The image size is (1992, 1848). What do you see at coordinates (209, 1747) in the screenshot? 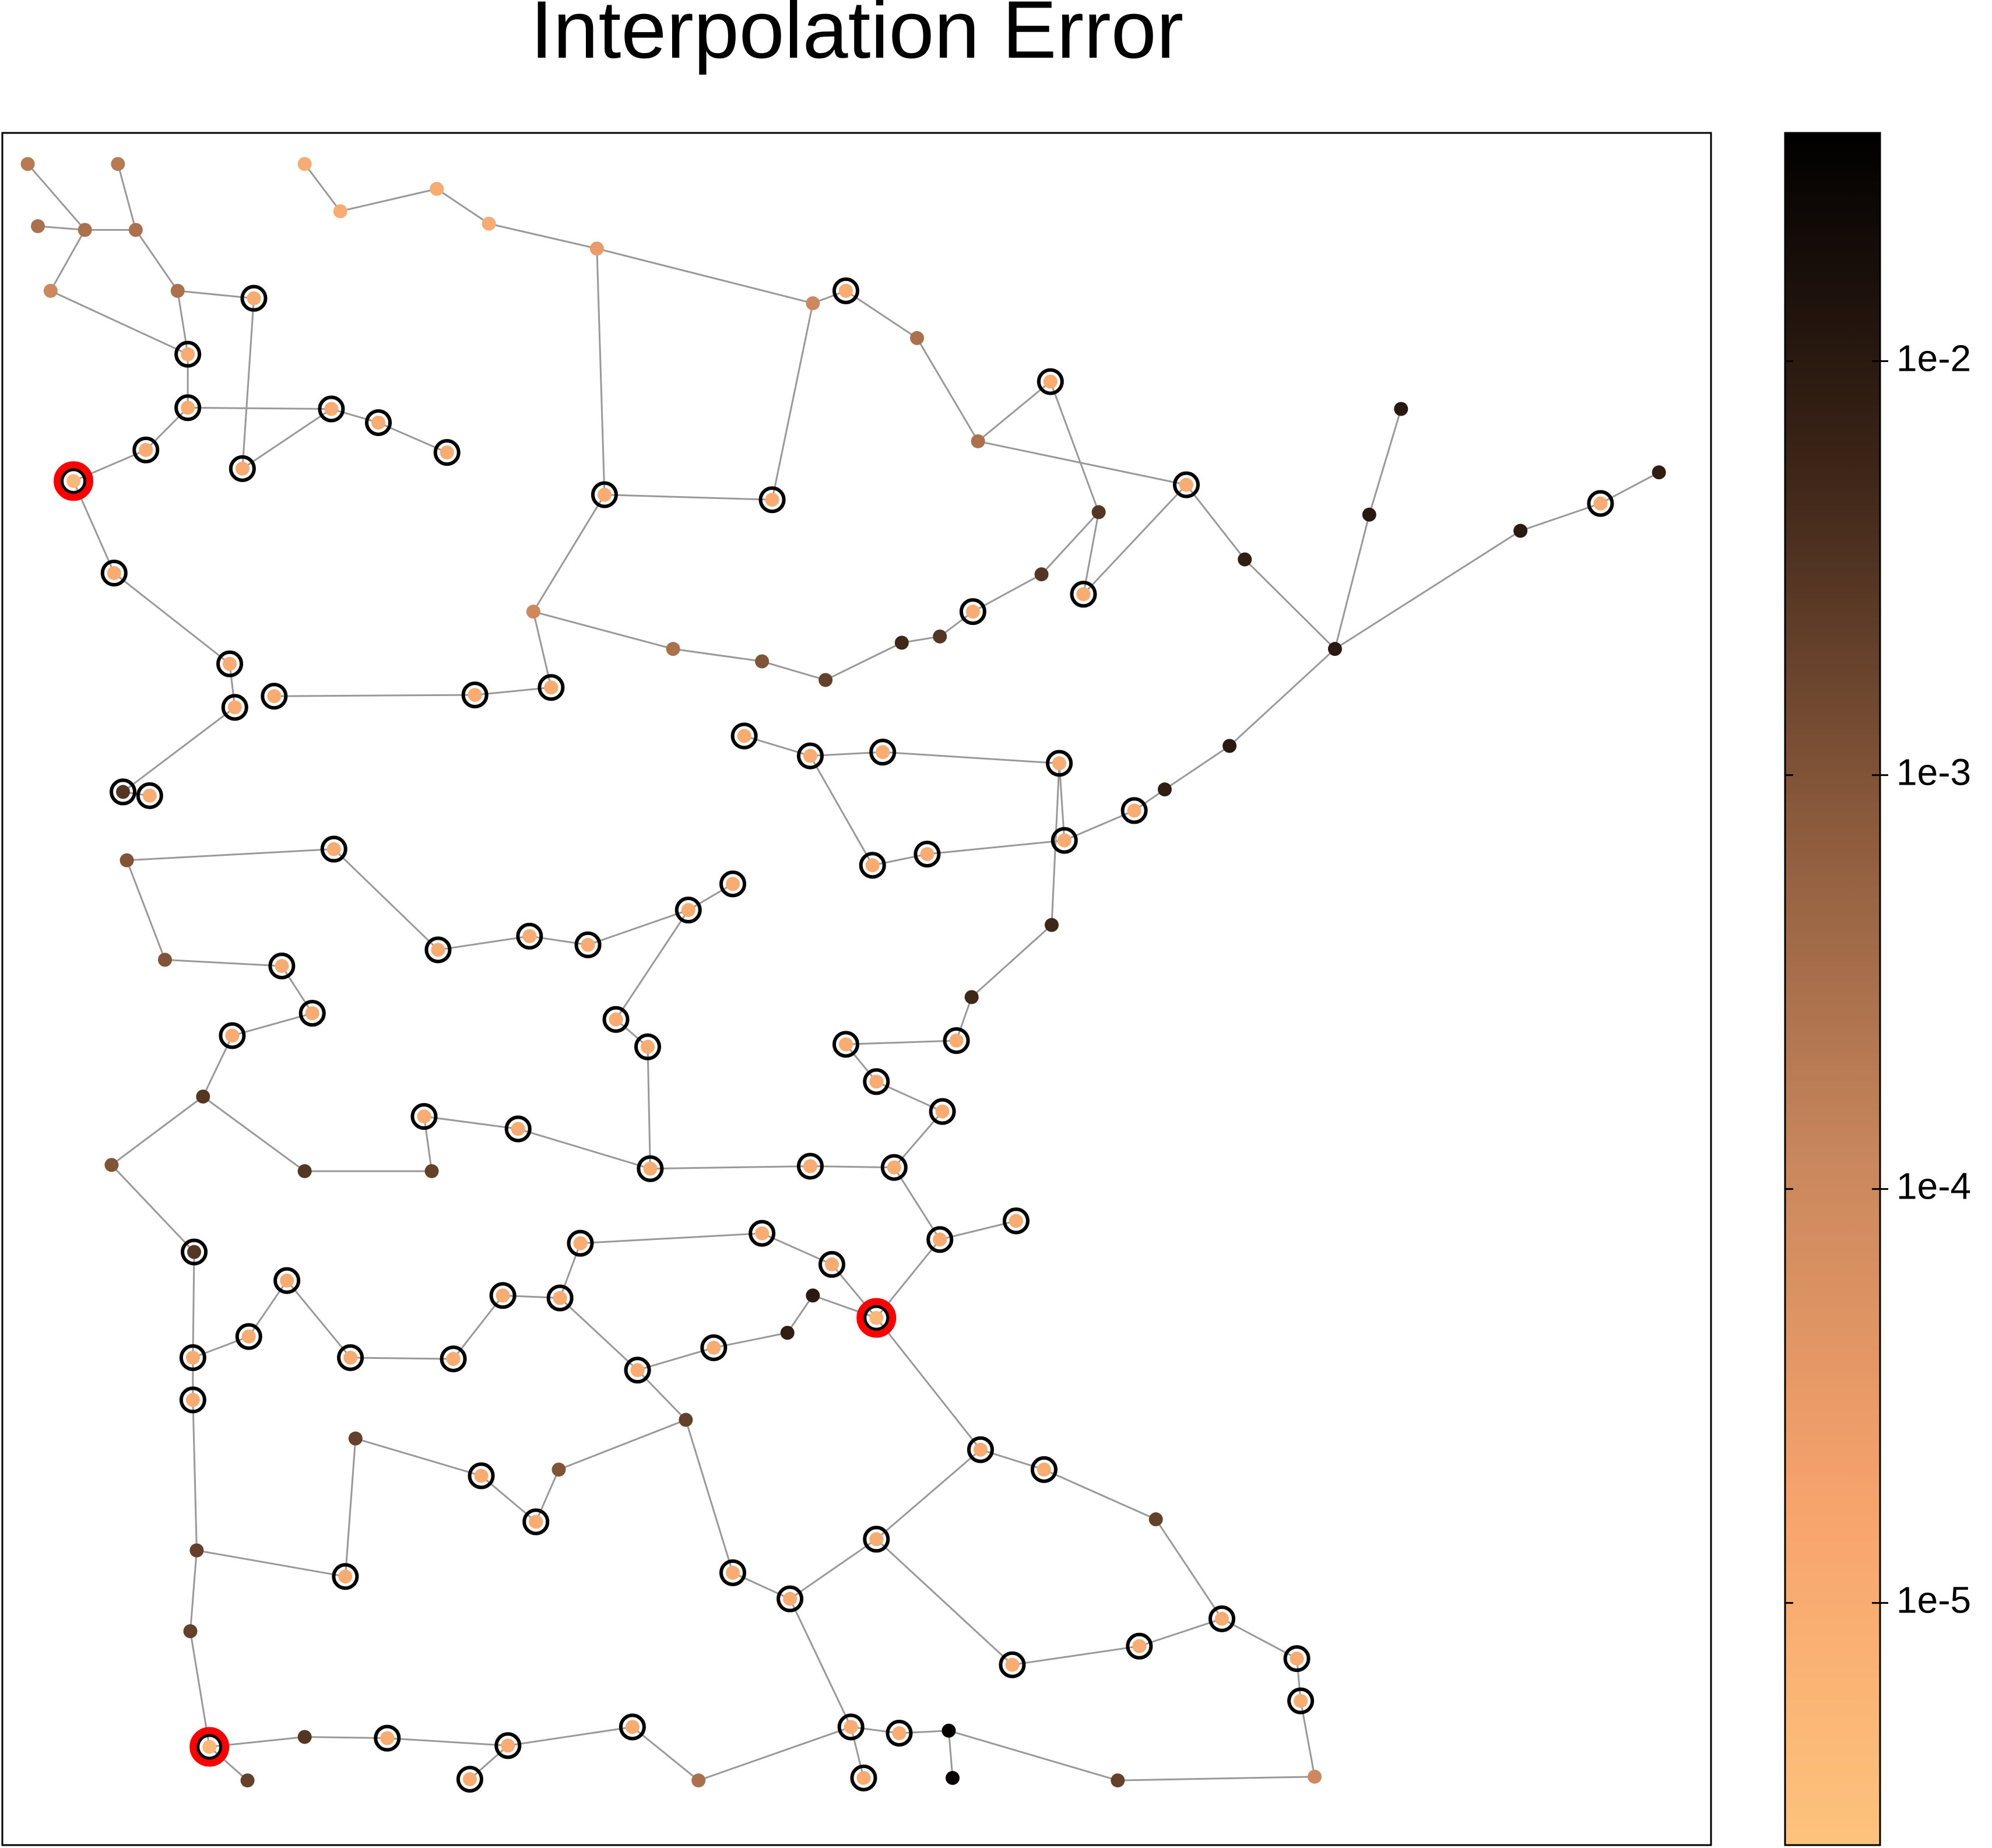
I see `highlight-ring` at bounding box center [209, 1747].